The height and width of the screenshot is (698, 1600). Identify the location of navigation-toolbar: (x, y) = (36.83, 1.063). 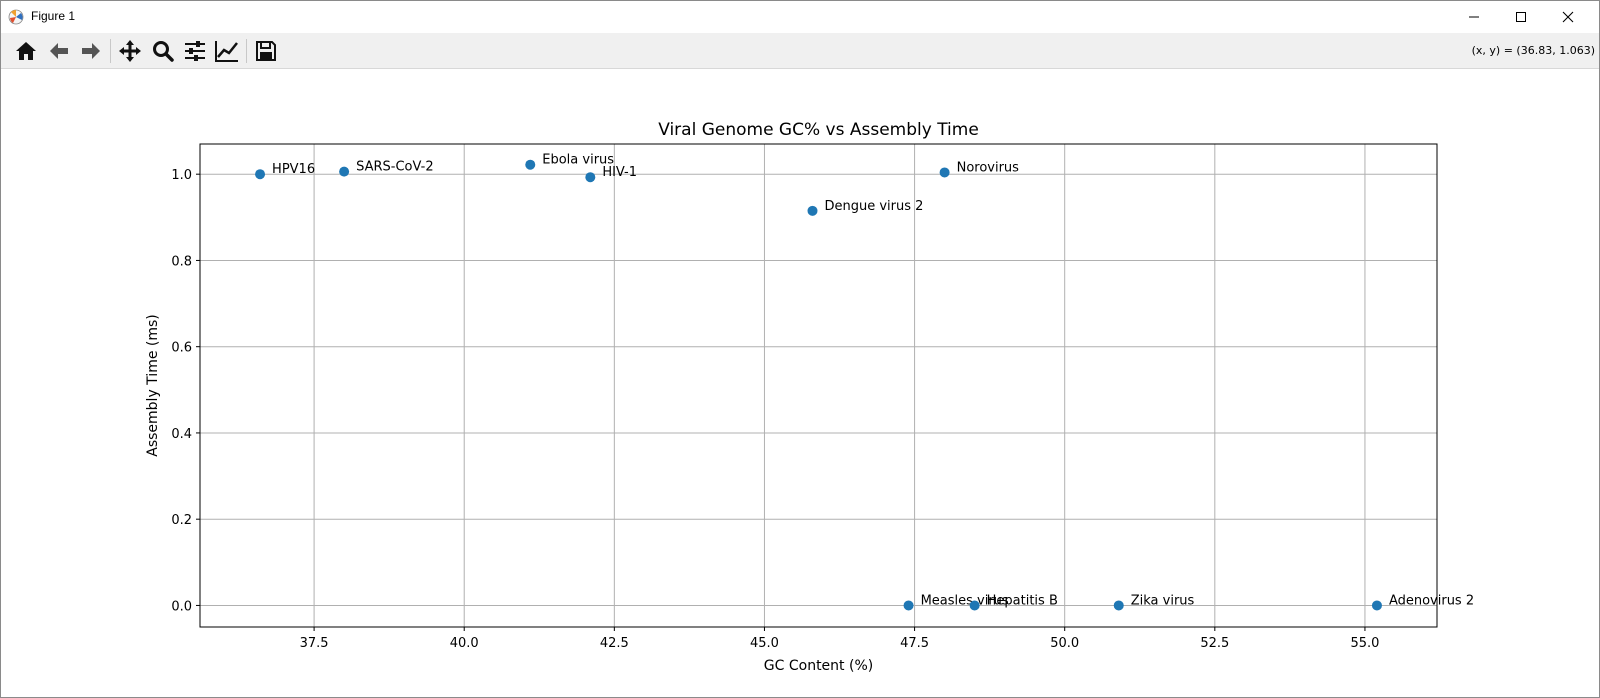
(800, 51).